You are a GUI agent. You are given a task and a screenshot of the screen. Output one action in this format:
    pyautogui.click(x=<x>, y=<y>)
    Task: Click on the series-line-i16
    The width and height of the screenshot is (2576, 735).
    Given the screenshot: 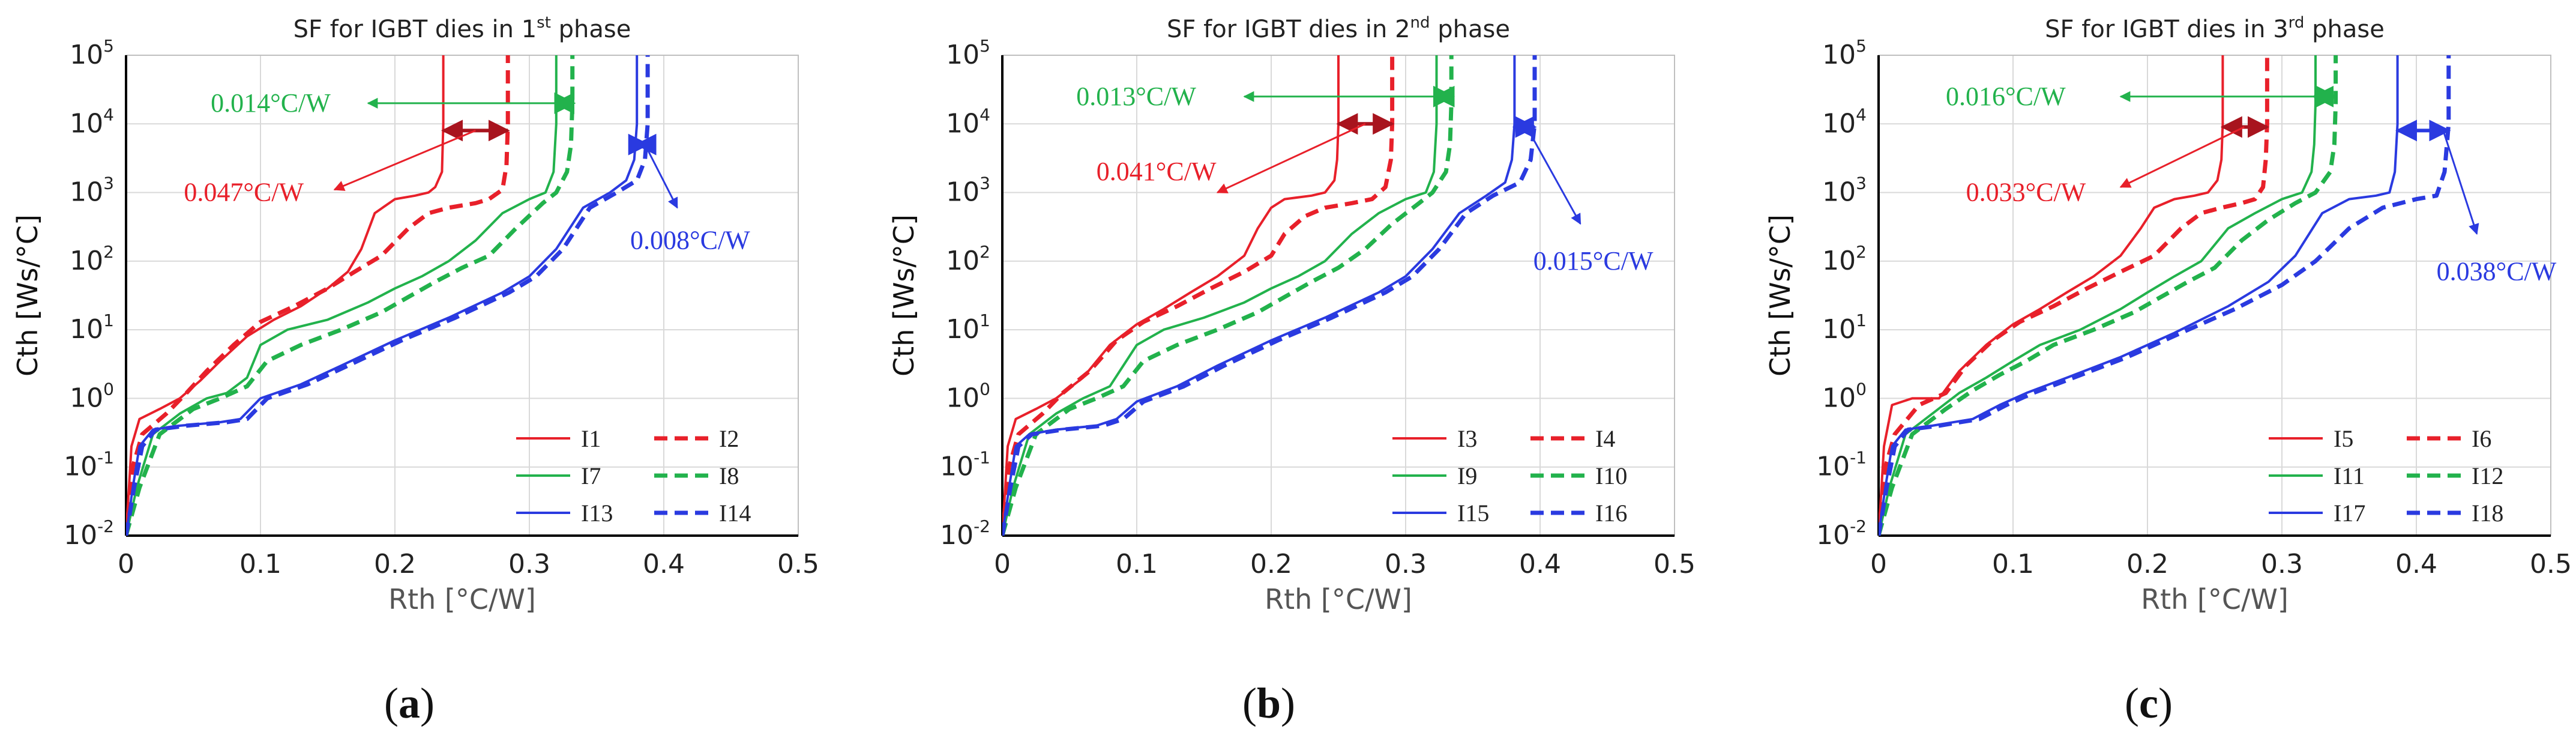 What is the action you would take?
    pyautogui.click(x=1269, y=295)
    